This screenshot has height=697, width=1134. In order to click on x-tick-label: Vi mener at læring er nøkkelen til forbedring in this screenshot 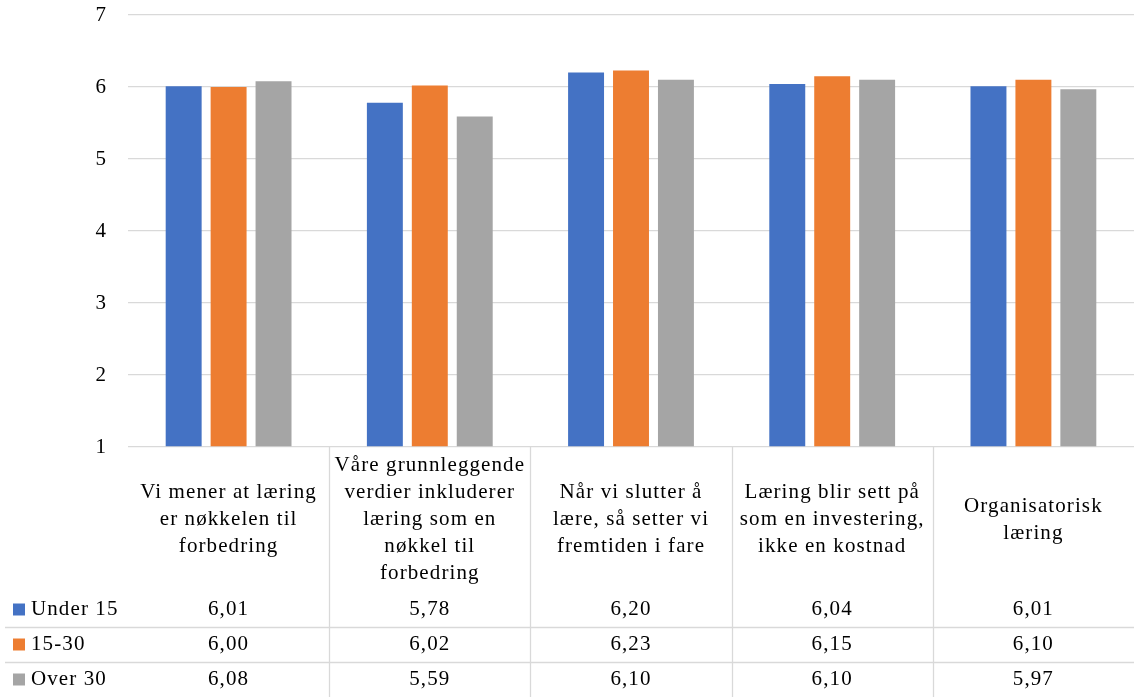, I will do `click(228, 518)`.